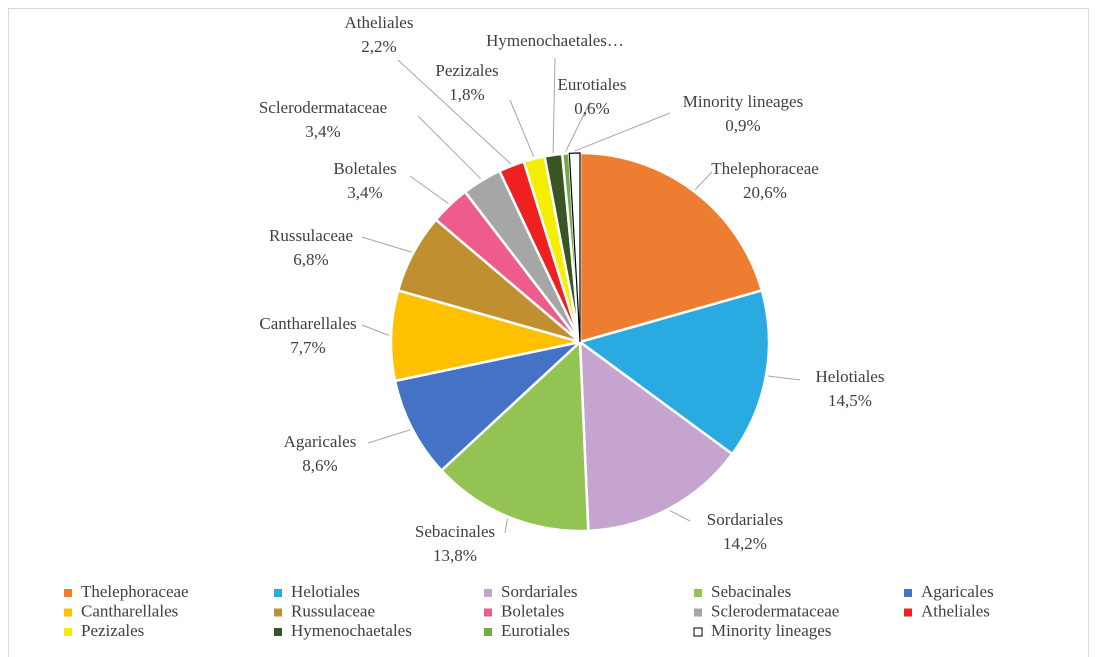  What do you see at coordinates (592, 84) in the screenshot?
I see `slice-label: Eurotiales` at bounding box center [592, 84].